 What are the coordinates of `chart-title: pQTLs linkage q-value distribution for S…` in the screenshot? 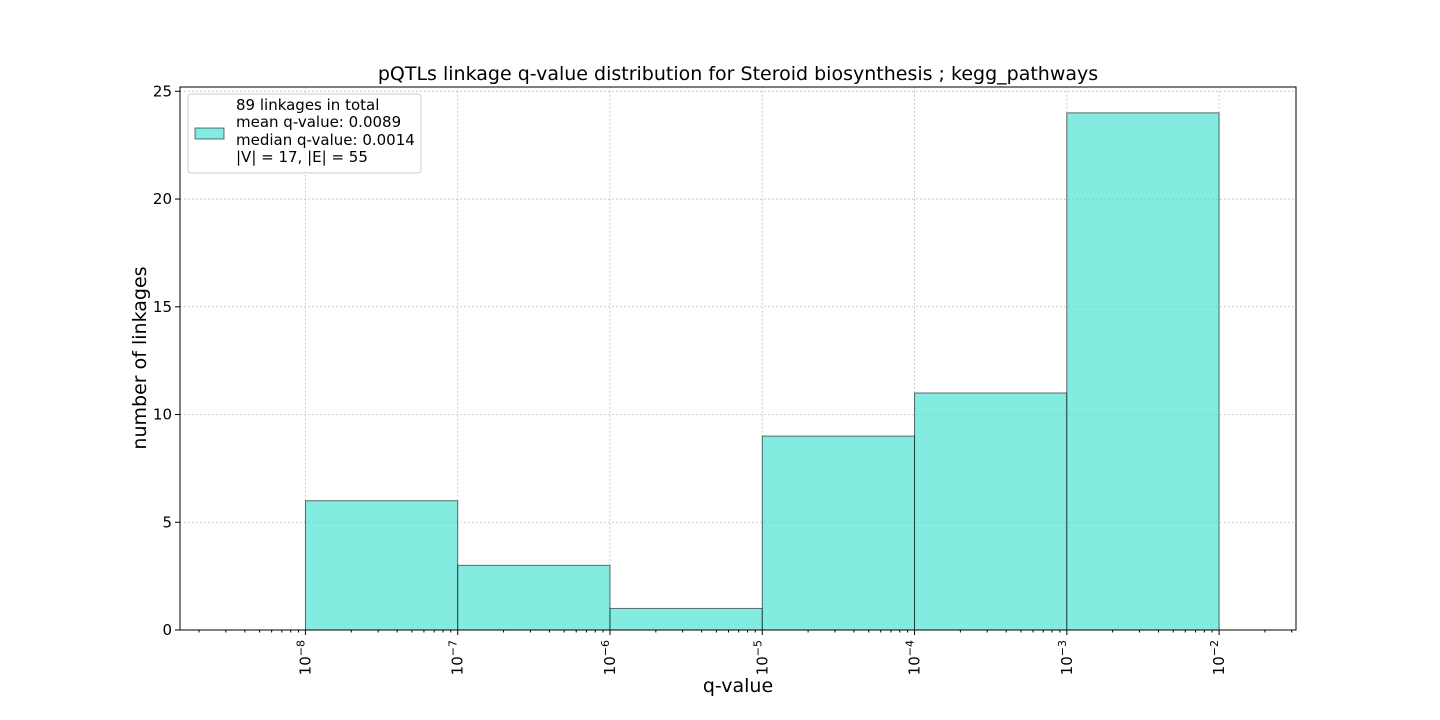 It's located at (738, 74).